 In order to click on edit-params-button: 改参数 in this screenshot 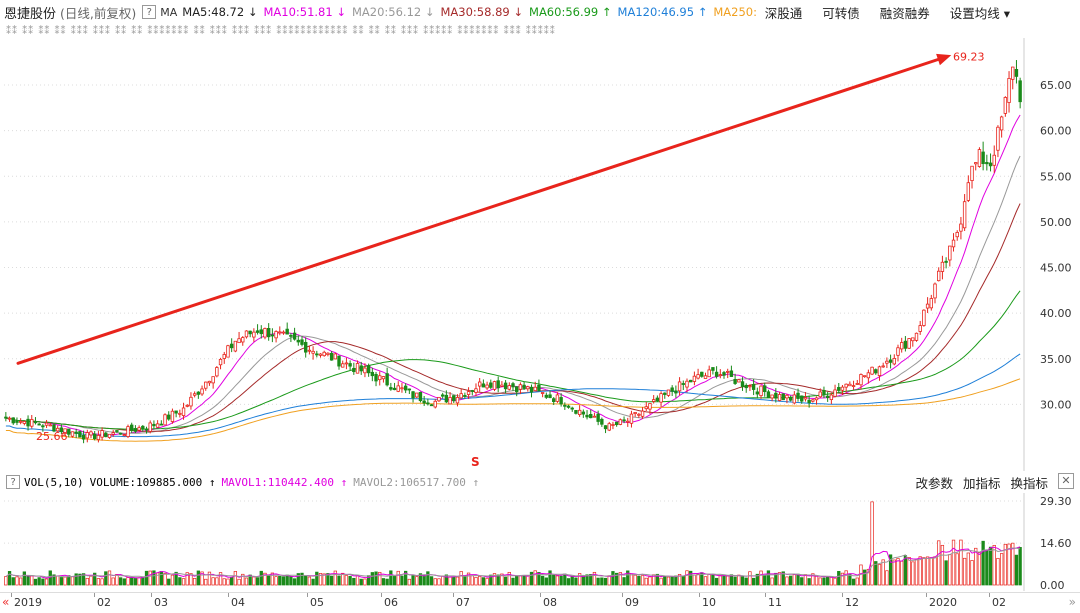, I will do `click(934, 483)`.